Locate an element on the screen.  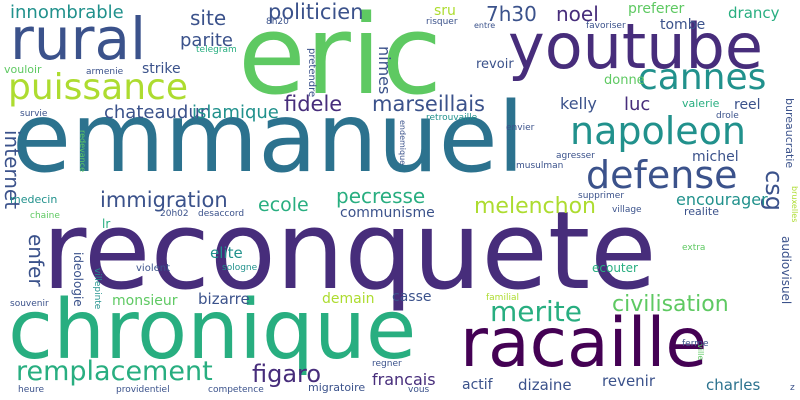
word-supprimer: supprimer is located at coordinates (601, 196).